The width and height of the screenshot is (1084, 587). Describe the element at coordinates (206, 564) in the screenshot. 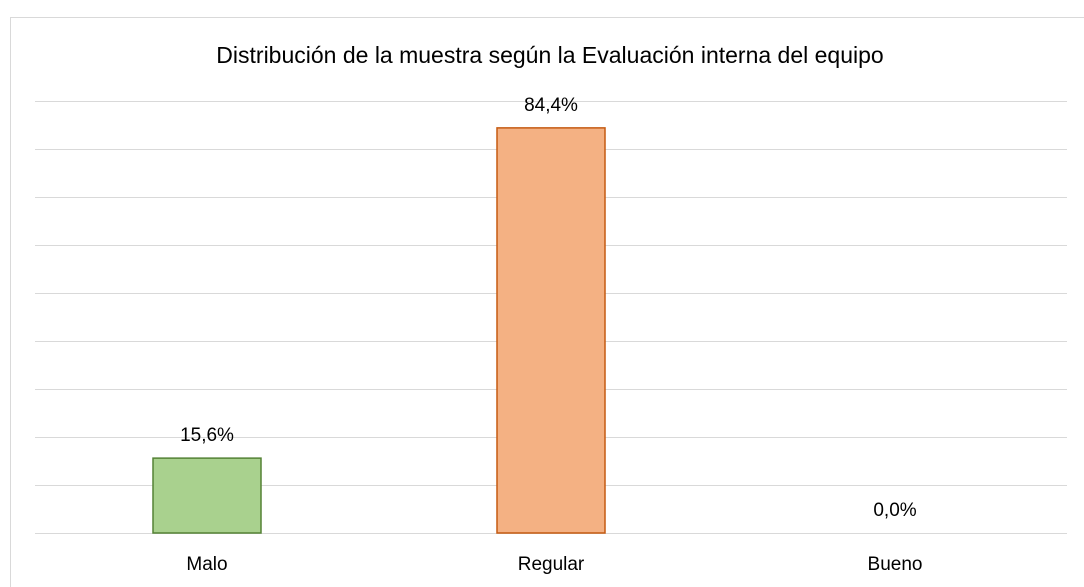

I see `x-tick-label: Malo` at that location.